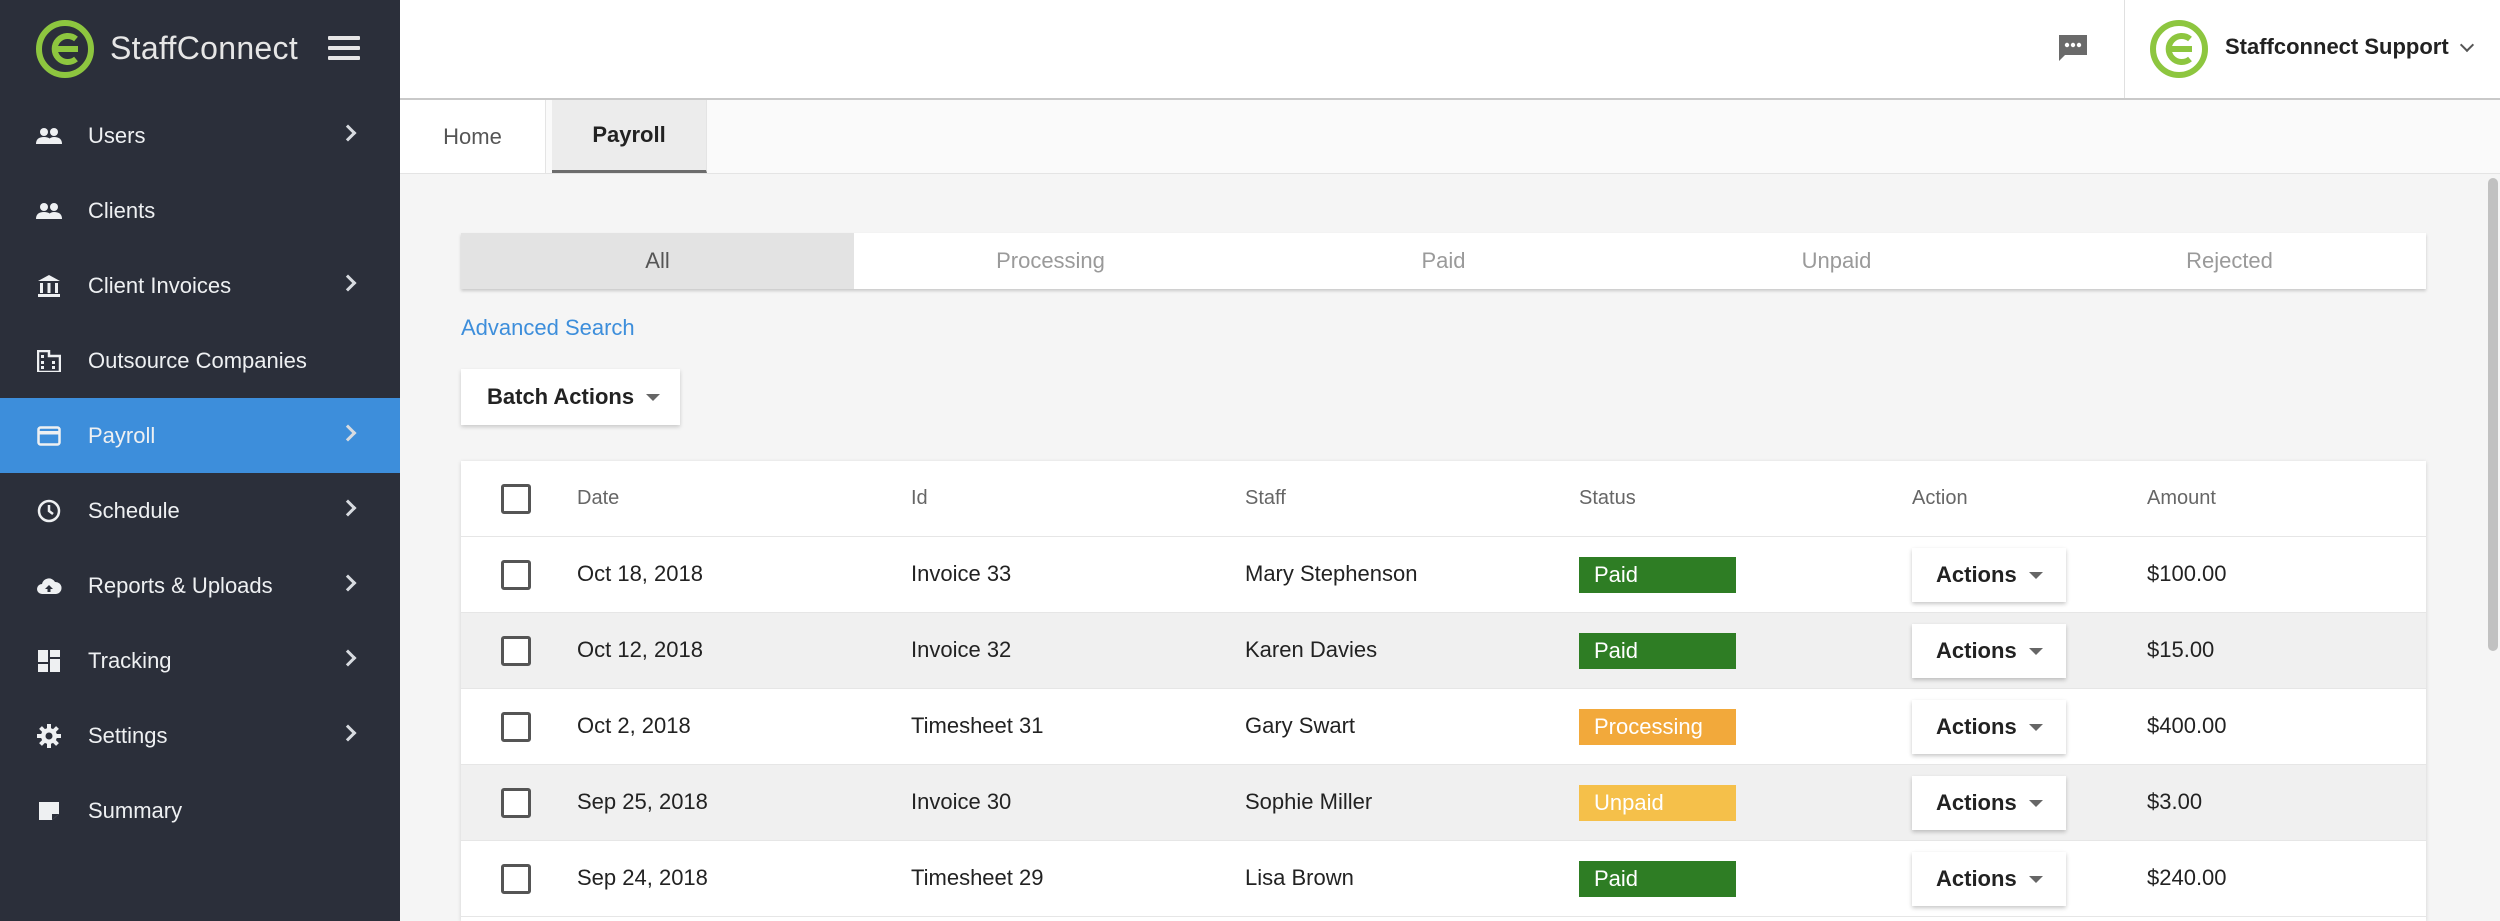 Image resolution: width=2500 pixels, height=921 pixels. Describe the element at coordinates (516, 499) in the screenshot. I see `select-all-checkbox` at that location.